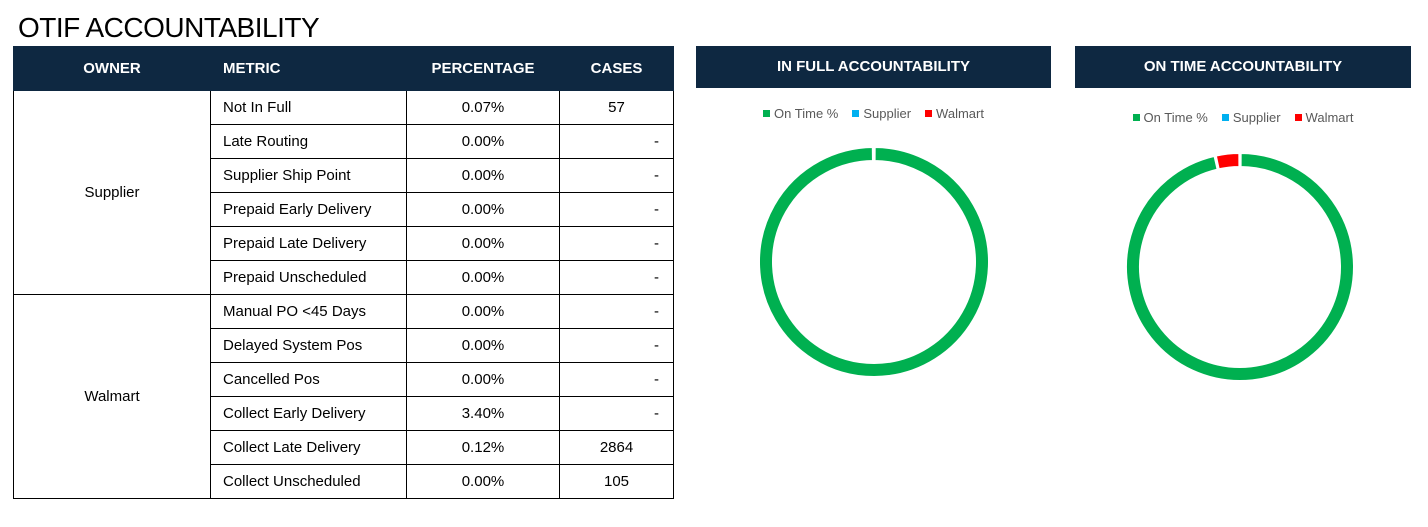  I want to click on table-row: Collect Late Delivery 0.12% 2864, so click(344, 447).